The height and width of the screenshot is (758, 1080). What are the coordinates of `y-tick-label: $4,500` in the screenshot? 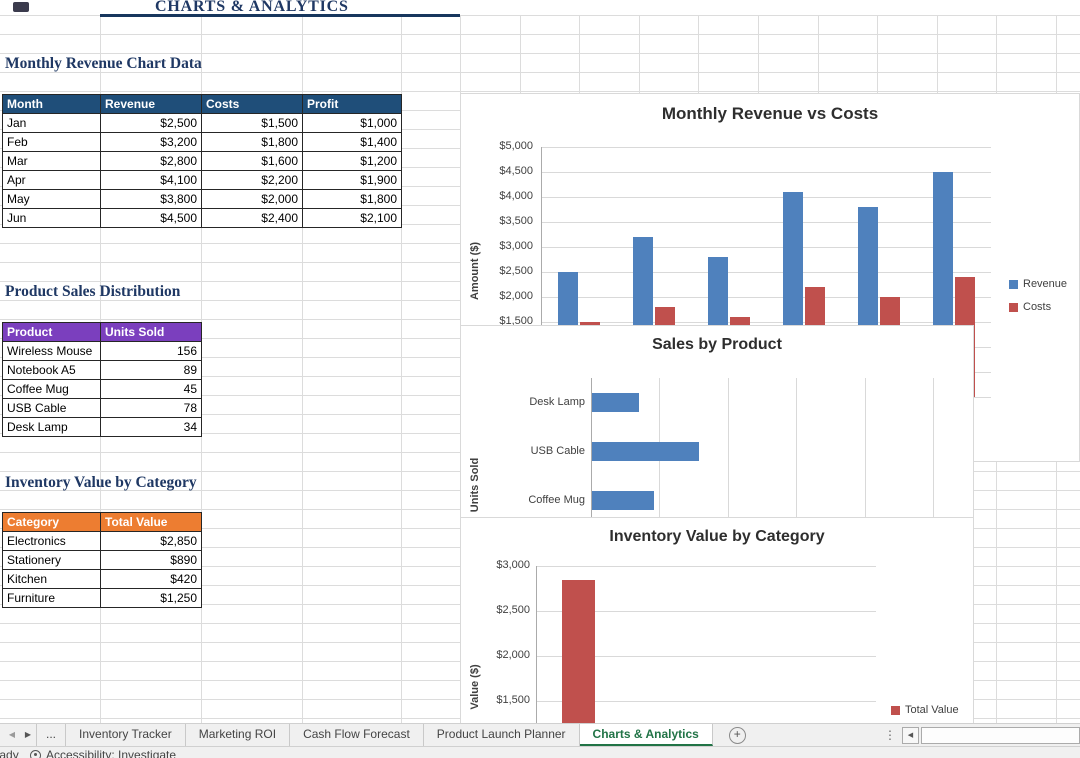 It's located at (516, 171).